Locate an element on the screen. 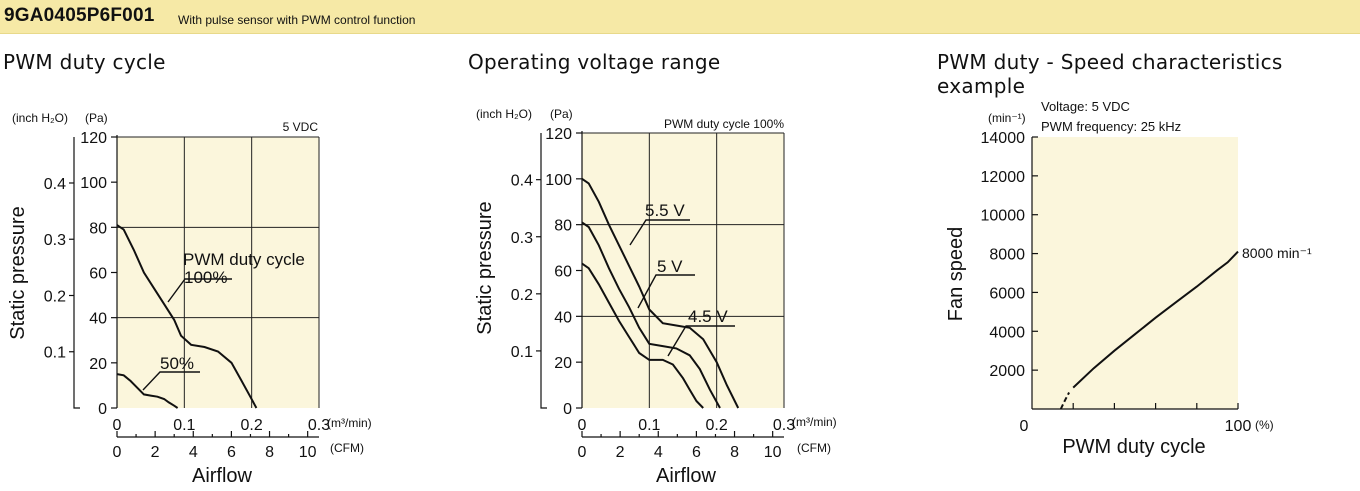  chart2-label-5-5v: 5.5 V is located at coordinates (665, 210).